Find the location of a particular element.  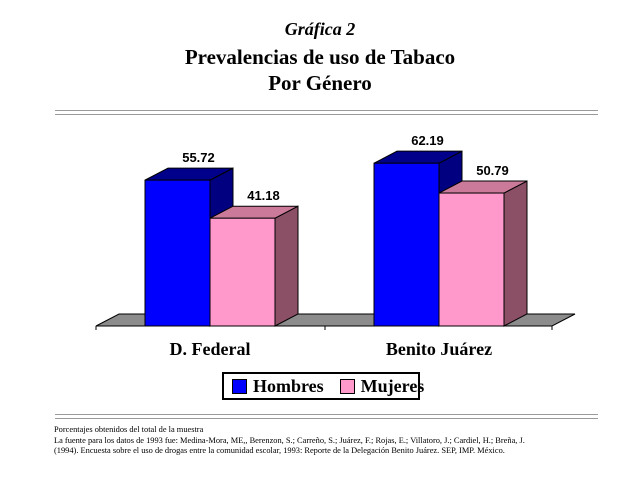

category-label-1: D. Federal is located at coordinates (210, 349).